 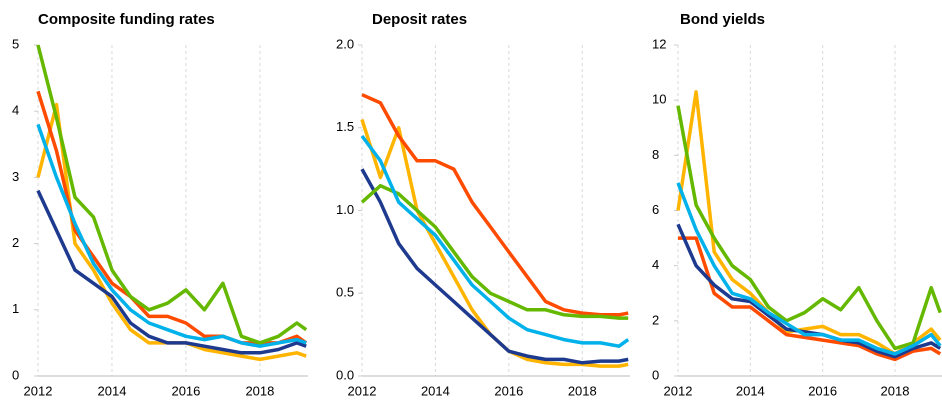 I want to click on y-tick-label: 5, so click(x=15, y=43).